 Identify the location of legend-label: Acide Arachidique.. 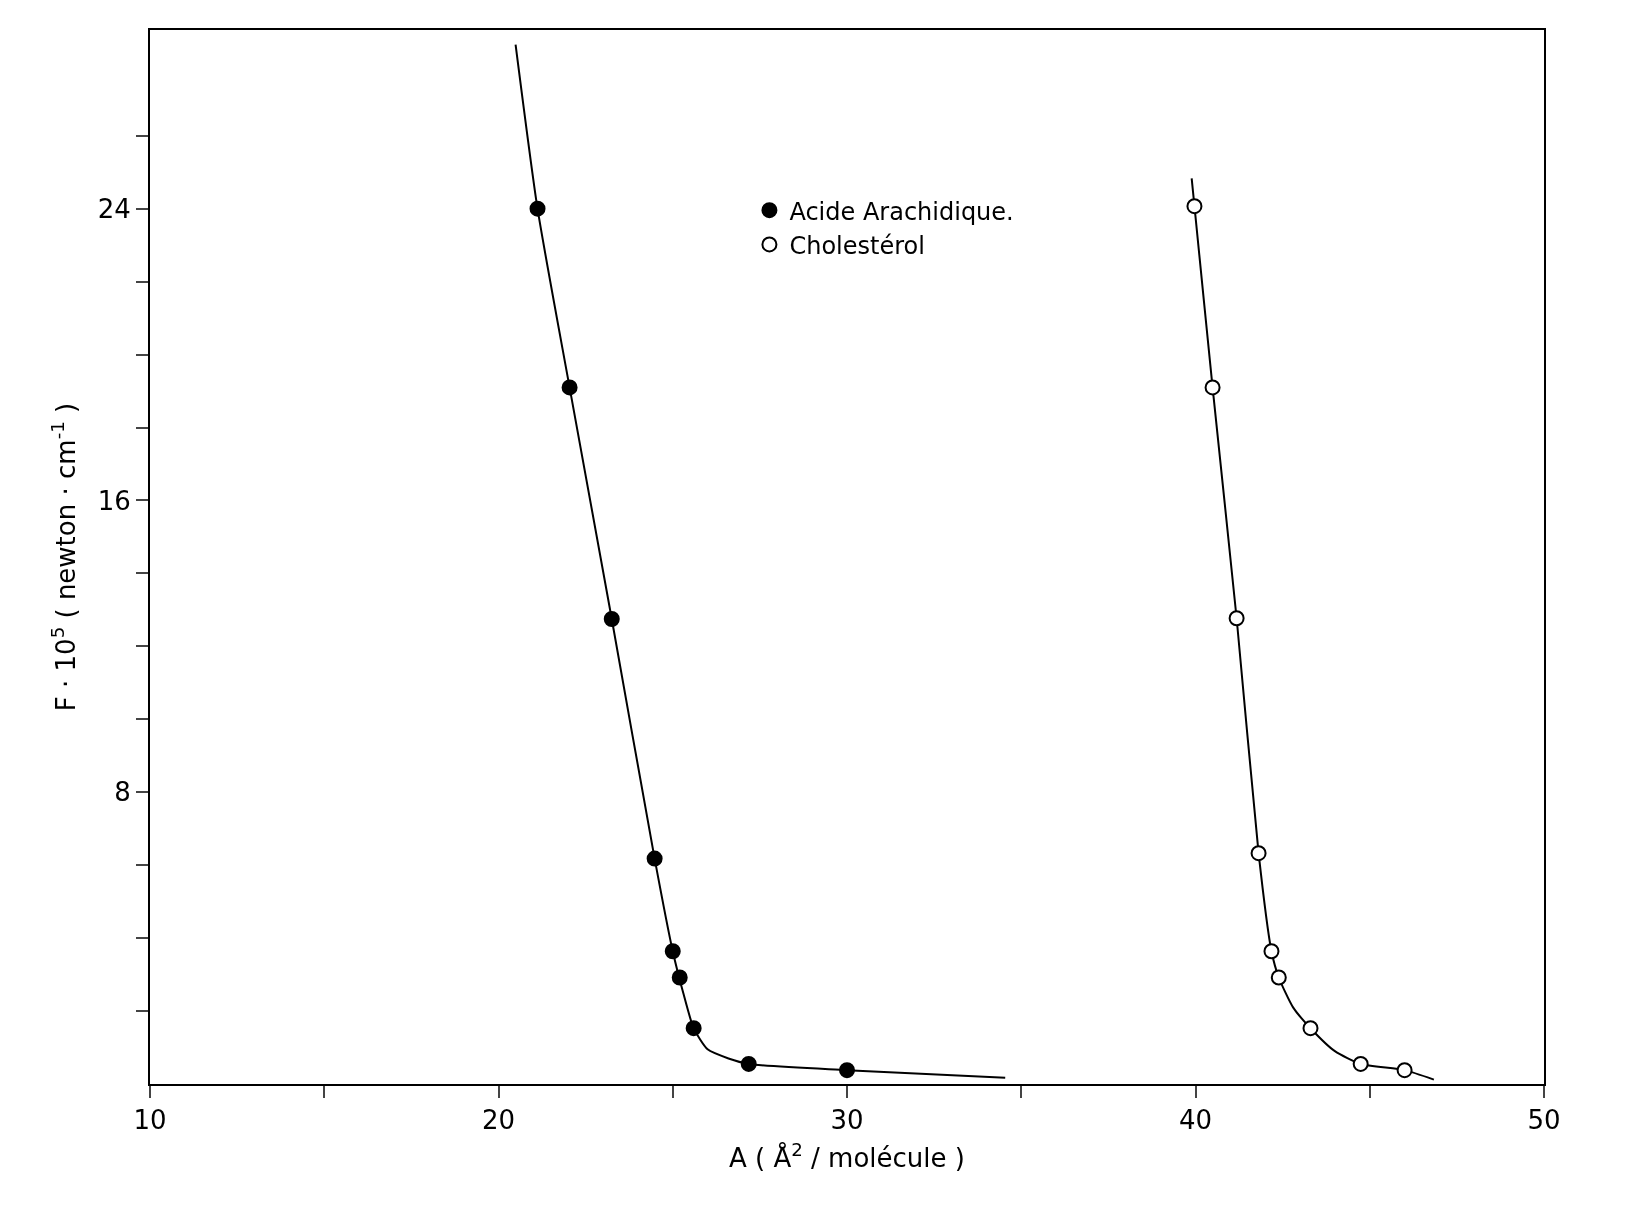
(901, 211).